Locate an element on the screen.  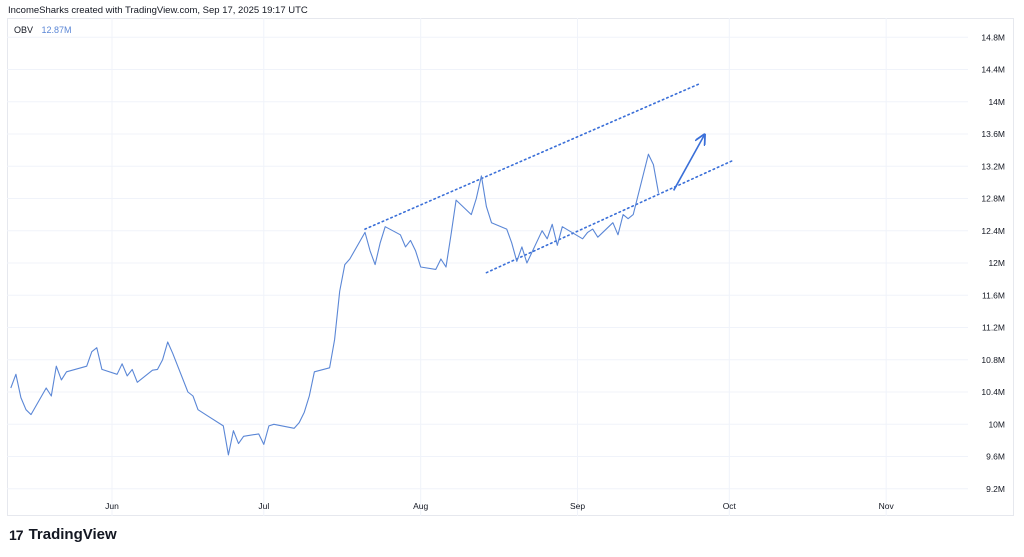
y-tick-label: 10.8M is located at coordinates (993, 360).